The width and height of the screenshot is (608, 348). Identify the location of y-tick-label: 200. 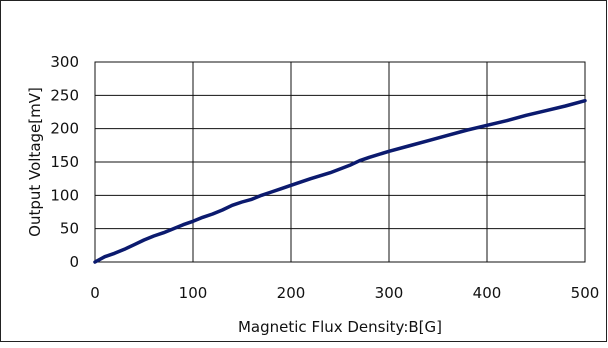
(64, 129).